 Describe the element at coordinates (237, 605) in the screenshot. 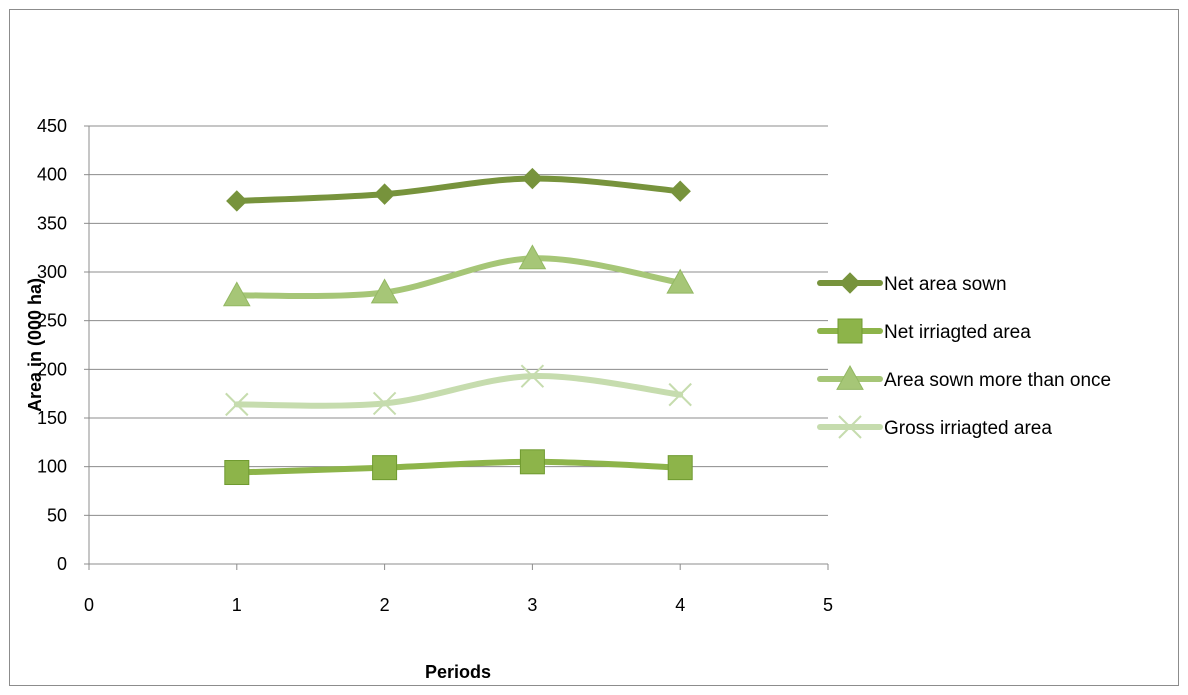

I see `x-tick-label: 1` at that location.